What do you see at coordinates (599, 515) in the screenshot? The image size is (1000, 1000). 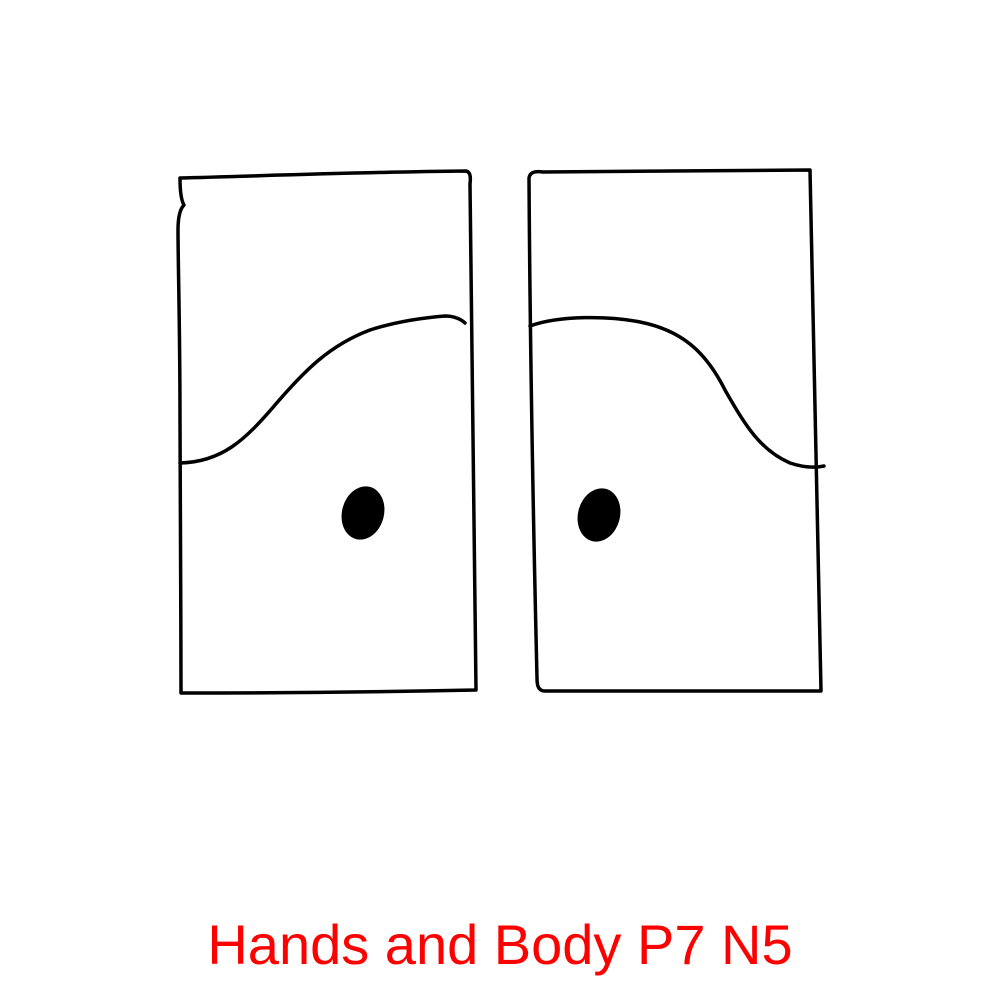 I see `right-pupil` at bounding box center [599, 515].